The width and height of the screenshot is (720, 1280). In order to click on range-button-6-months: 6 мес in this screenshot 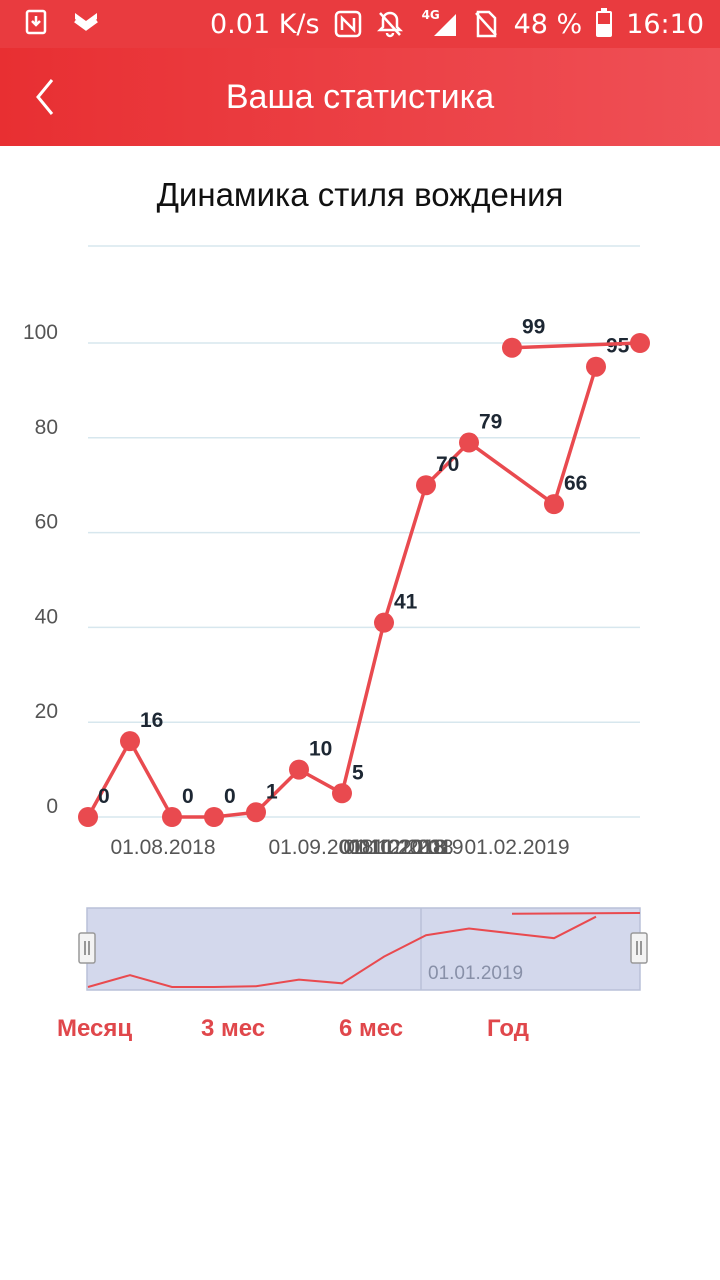, I will do `click(371, 1028)`.